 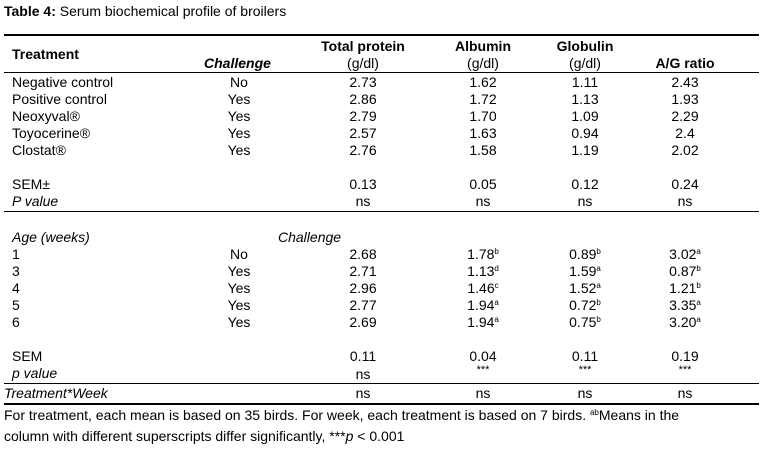 I want to click on age-sem-tp: 0.11, so click(x=363, y=356).